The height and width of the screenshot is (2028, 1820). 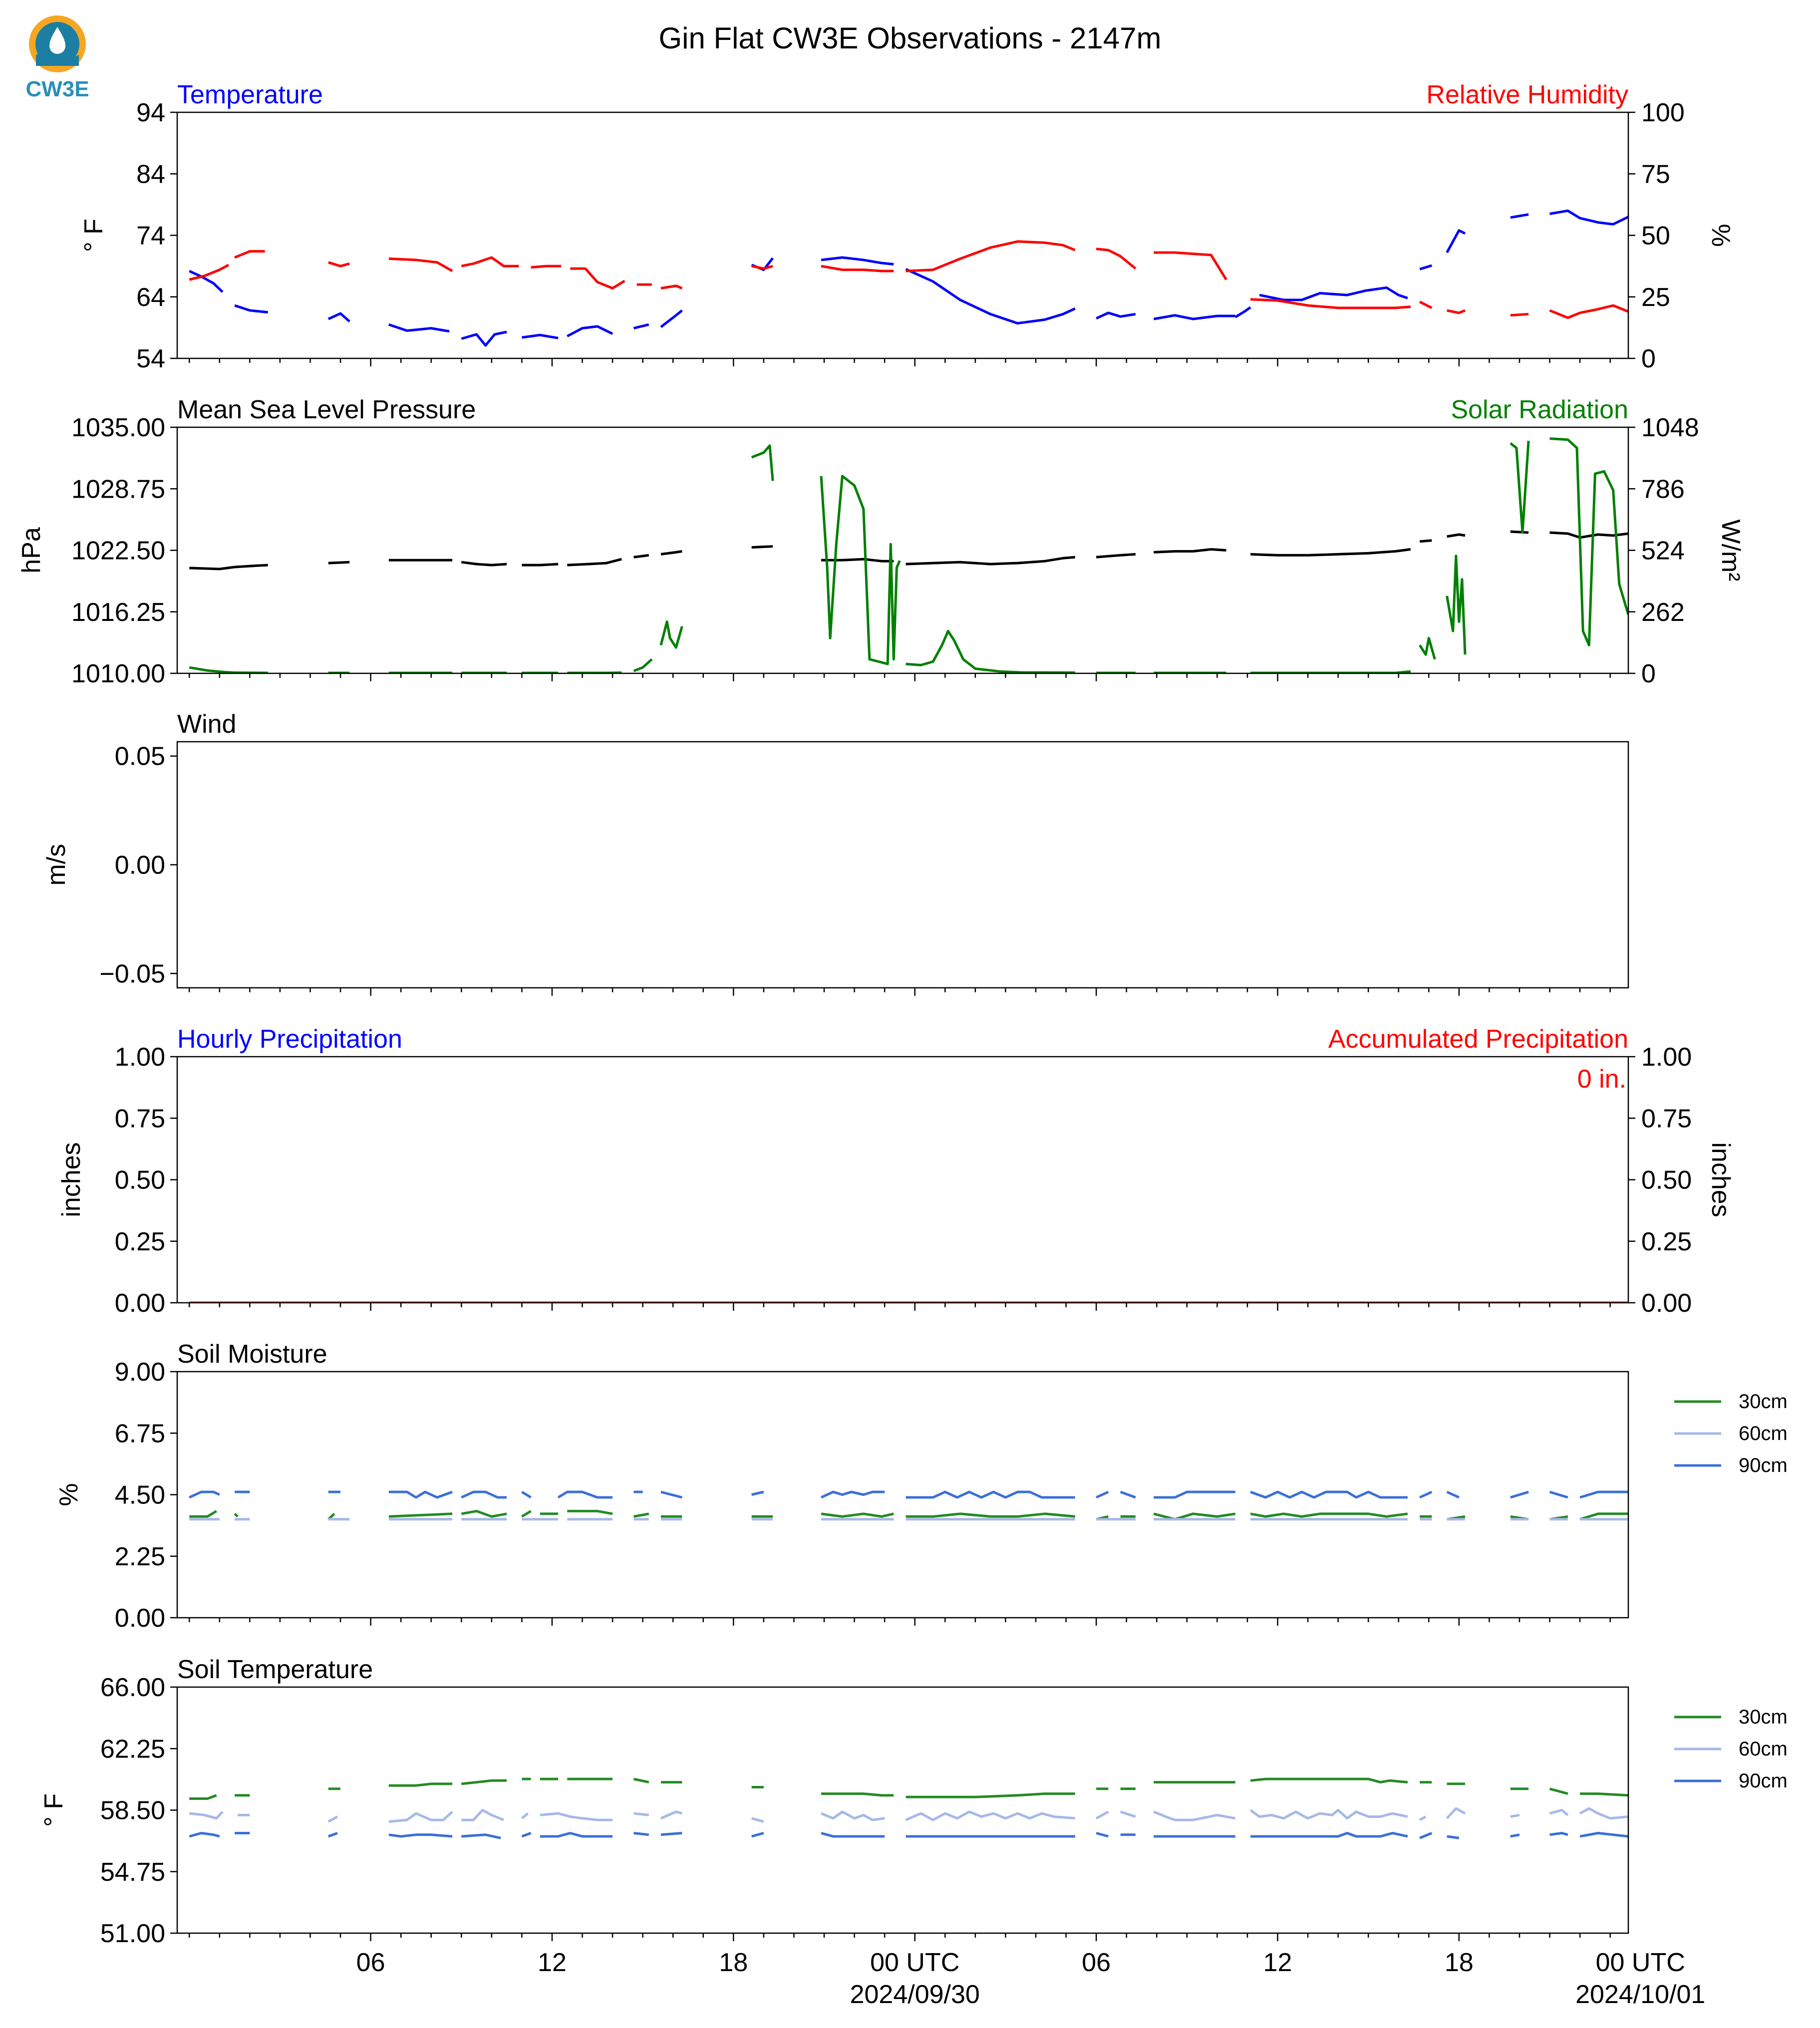 What do you see at coordinates (31, 550) in the screenshot?
I see `y-axis-label: hPa` at bounding box center [31, 550].